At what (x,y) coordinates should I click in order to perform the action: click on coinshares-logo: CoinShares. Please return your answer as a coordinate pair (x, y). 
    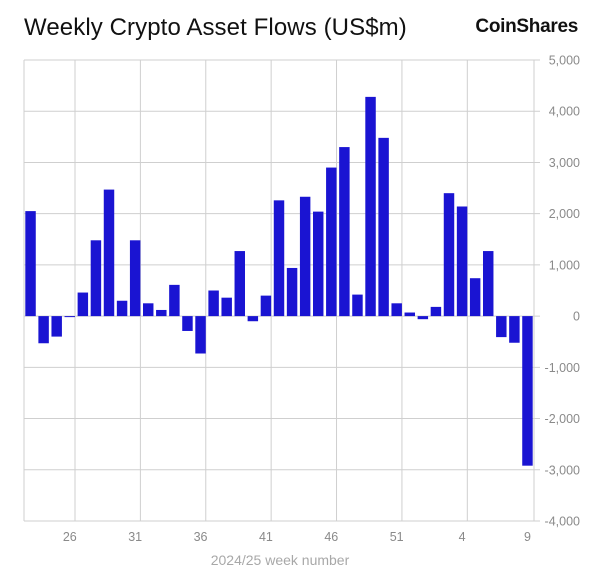
    Looking at the image, I should click on (526, 26).